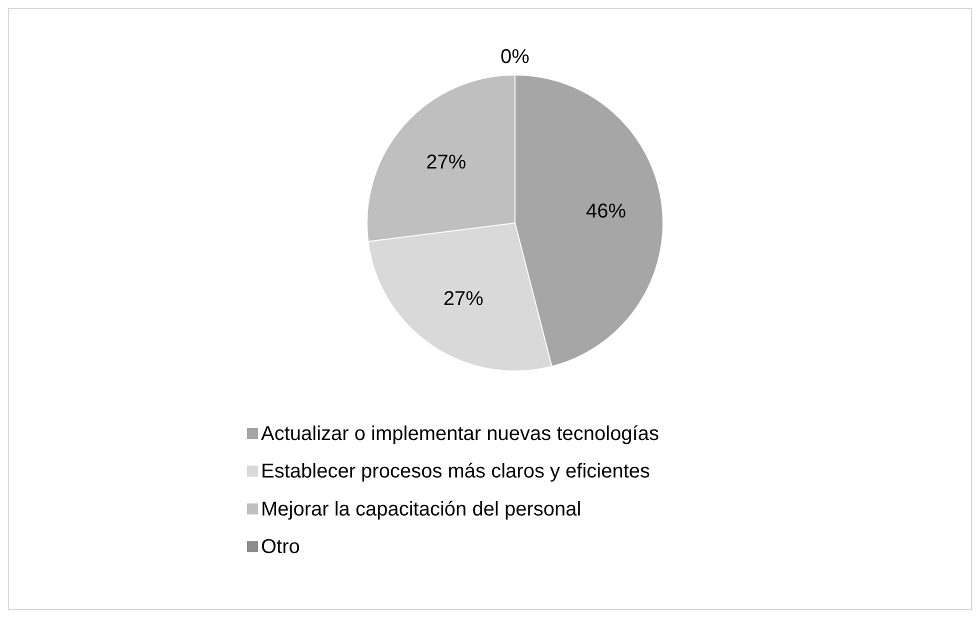 This screenshot has height=618, width=980. What do you see at coordinates (606, 211) in the screenshot?
I see `data-label: 46%` at bounding box center [606, 211].